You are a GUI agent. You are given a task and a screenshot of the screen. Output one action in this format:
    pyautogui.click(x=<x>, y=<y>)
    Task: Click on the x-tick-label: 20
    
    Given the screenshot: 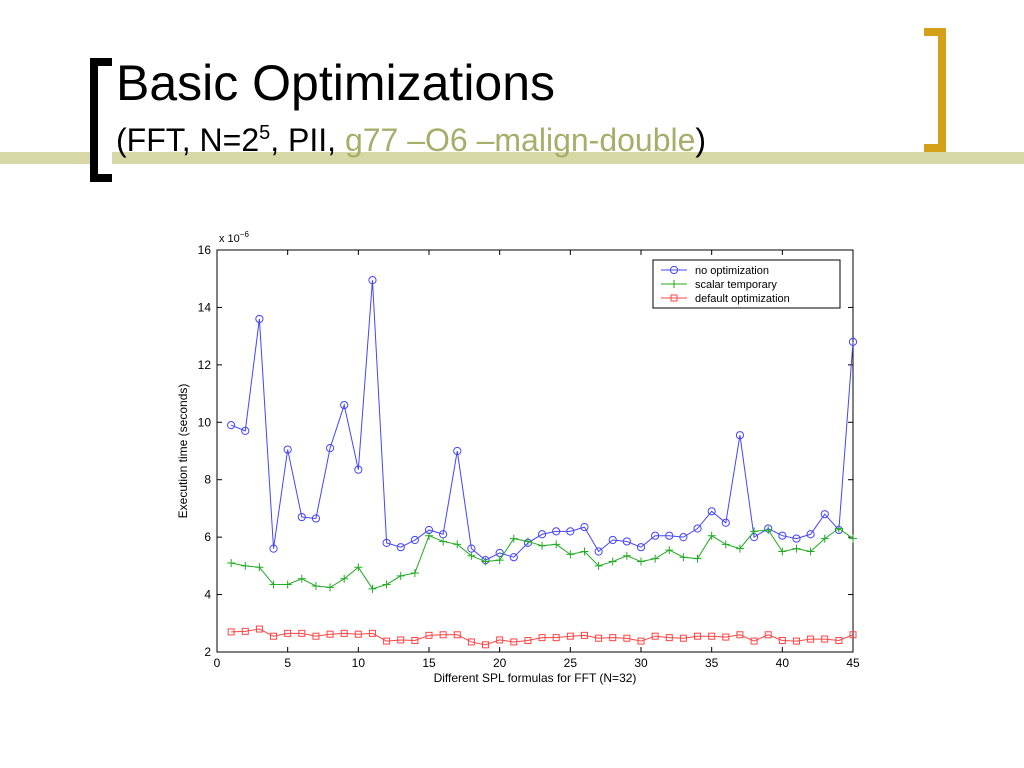 What is the action you would take?
    pyautogui.click(x=500, y=663)
    